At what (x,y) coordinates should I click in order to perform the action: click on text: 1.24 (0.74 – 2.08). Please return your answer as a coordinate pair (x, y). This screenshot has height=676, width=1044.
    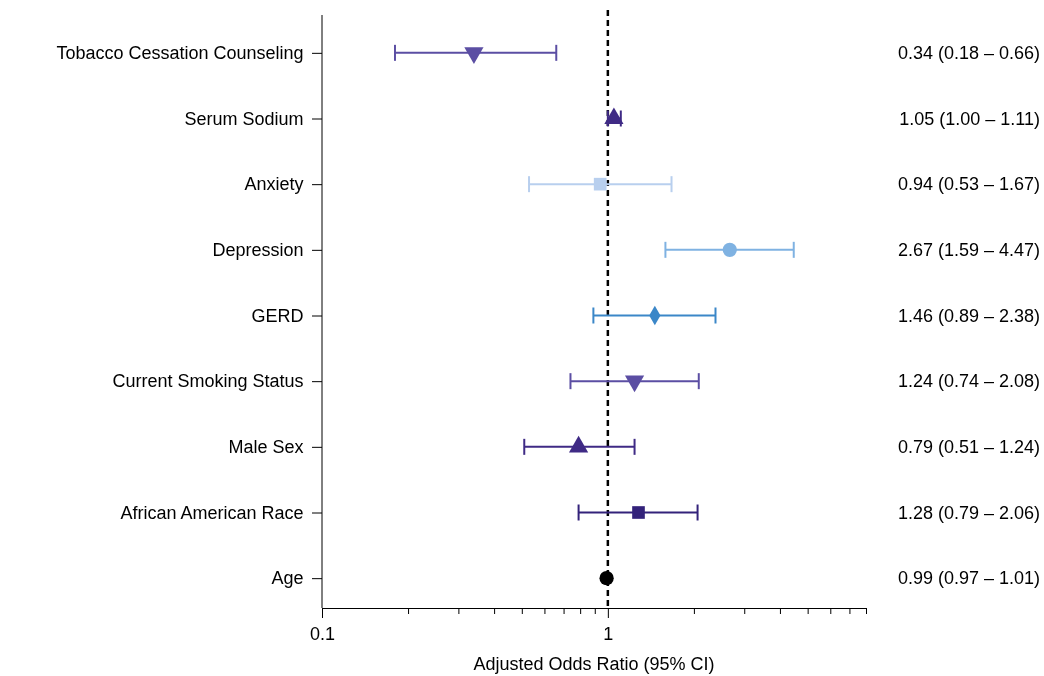
    Looking at the image, I should click on (968, 381).